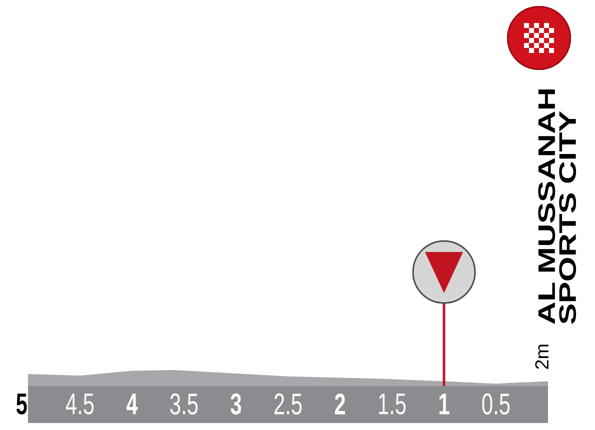 The width and height of the screenshot is (595, 430). Describe the element at coordinates (541, 356) in the screenshot. I see `text: 2m` at that location.